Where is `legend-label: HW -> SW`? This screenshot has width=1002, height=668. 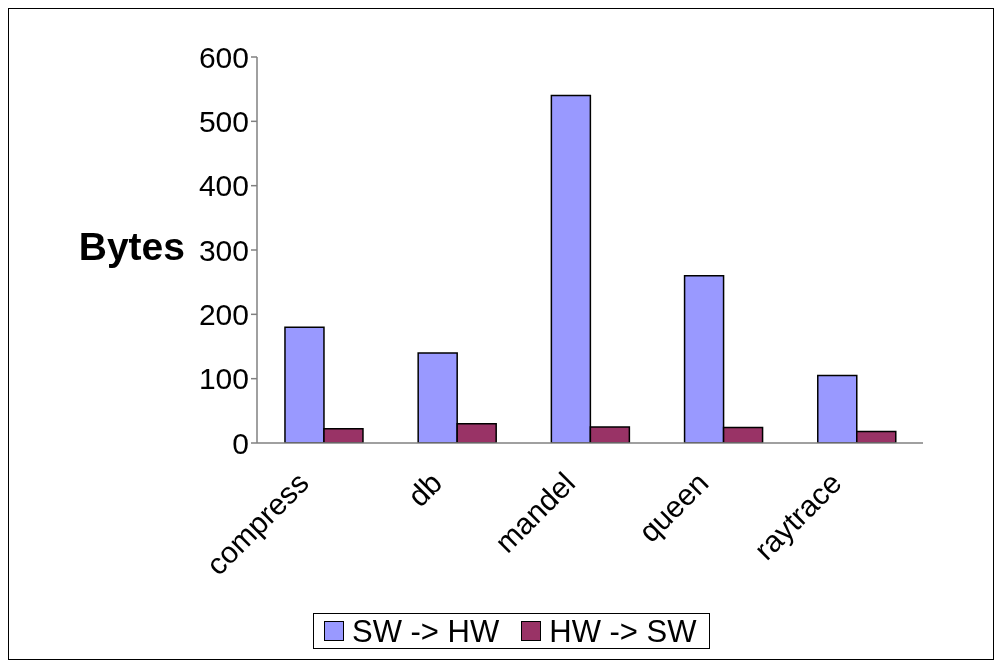
legend-label: HW -> SW is located at coordinates (623, 631).